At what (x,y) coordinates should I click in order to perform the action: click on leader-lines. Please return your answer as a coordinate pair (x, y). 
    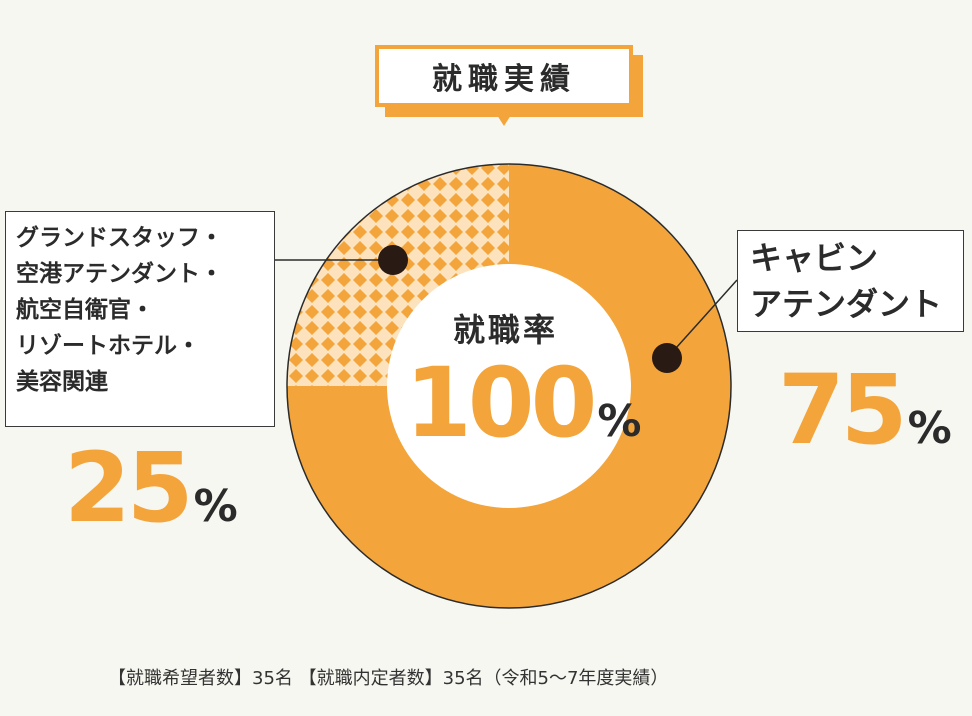
    Looking at the image, I should click on (506, 309).